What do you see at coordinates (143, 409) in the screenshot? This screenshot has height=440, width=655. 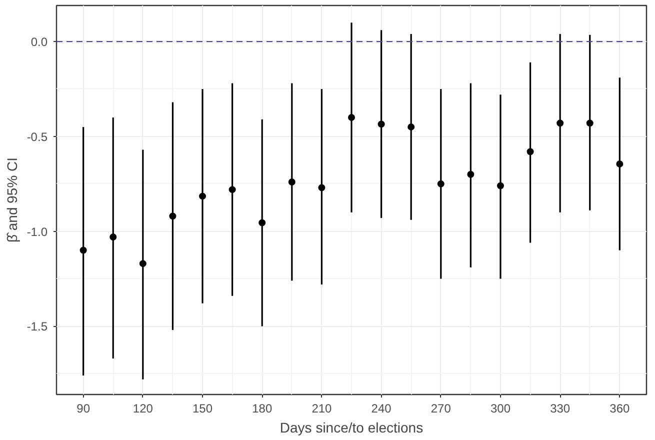 I see `x-tick-label: 120` at bounding box center [143, 409].